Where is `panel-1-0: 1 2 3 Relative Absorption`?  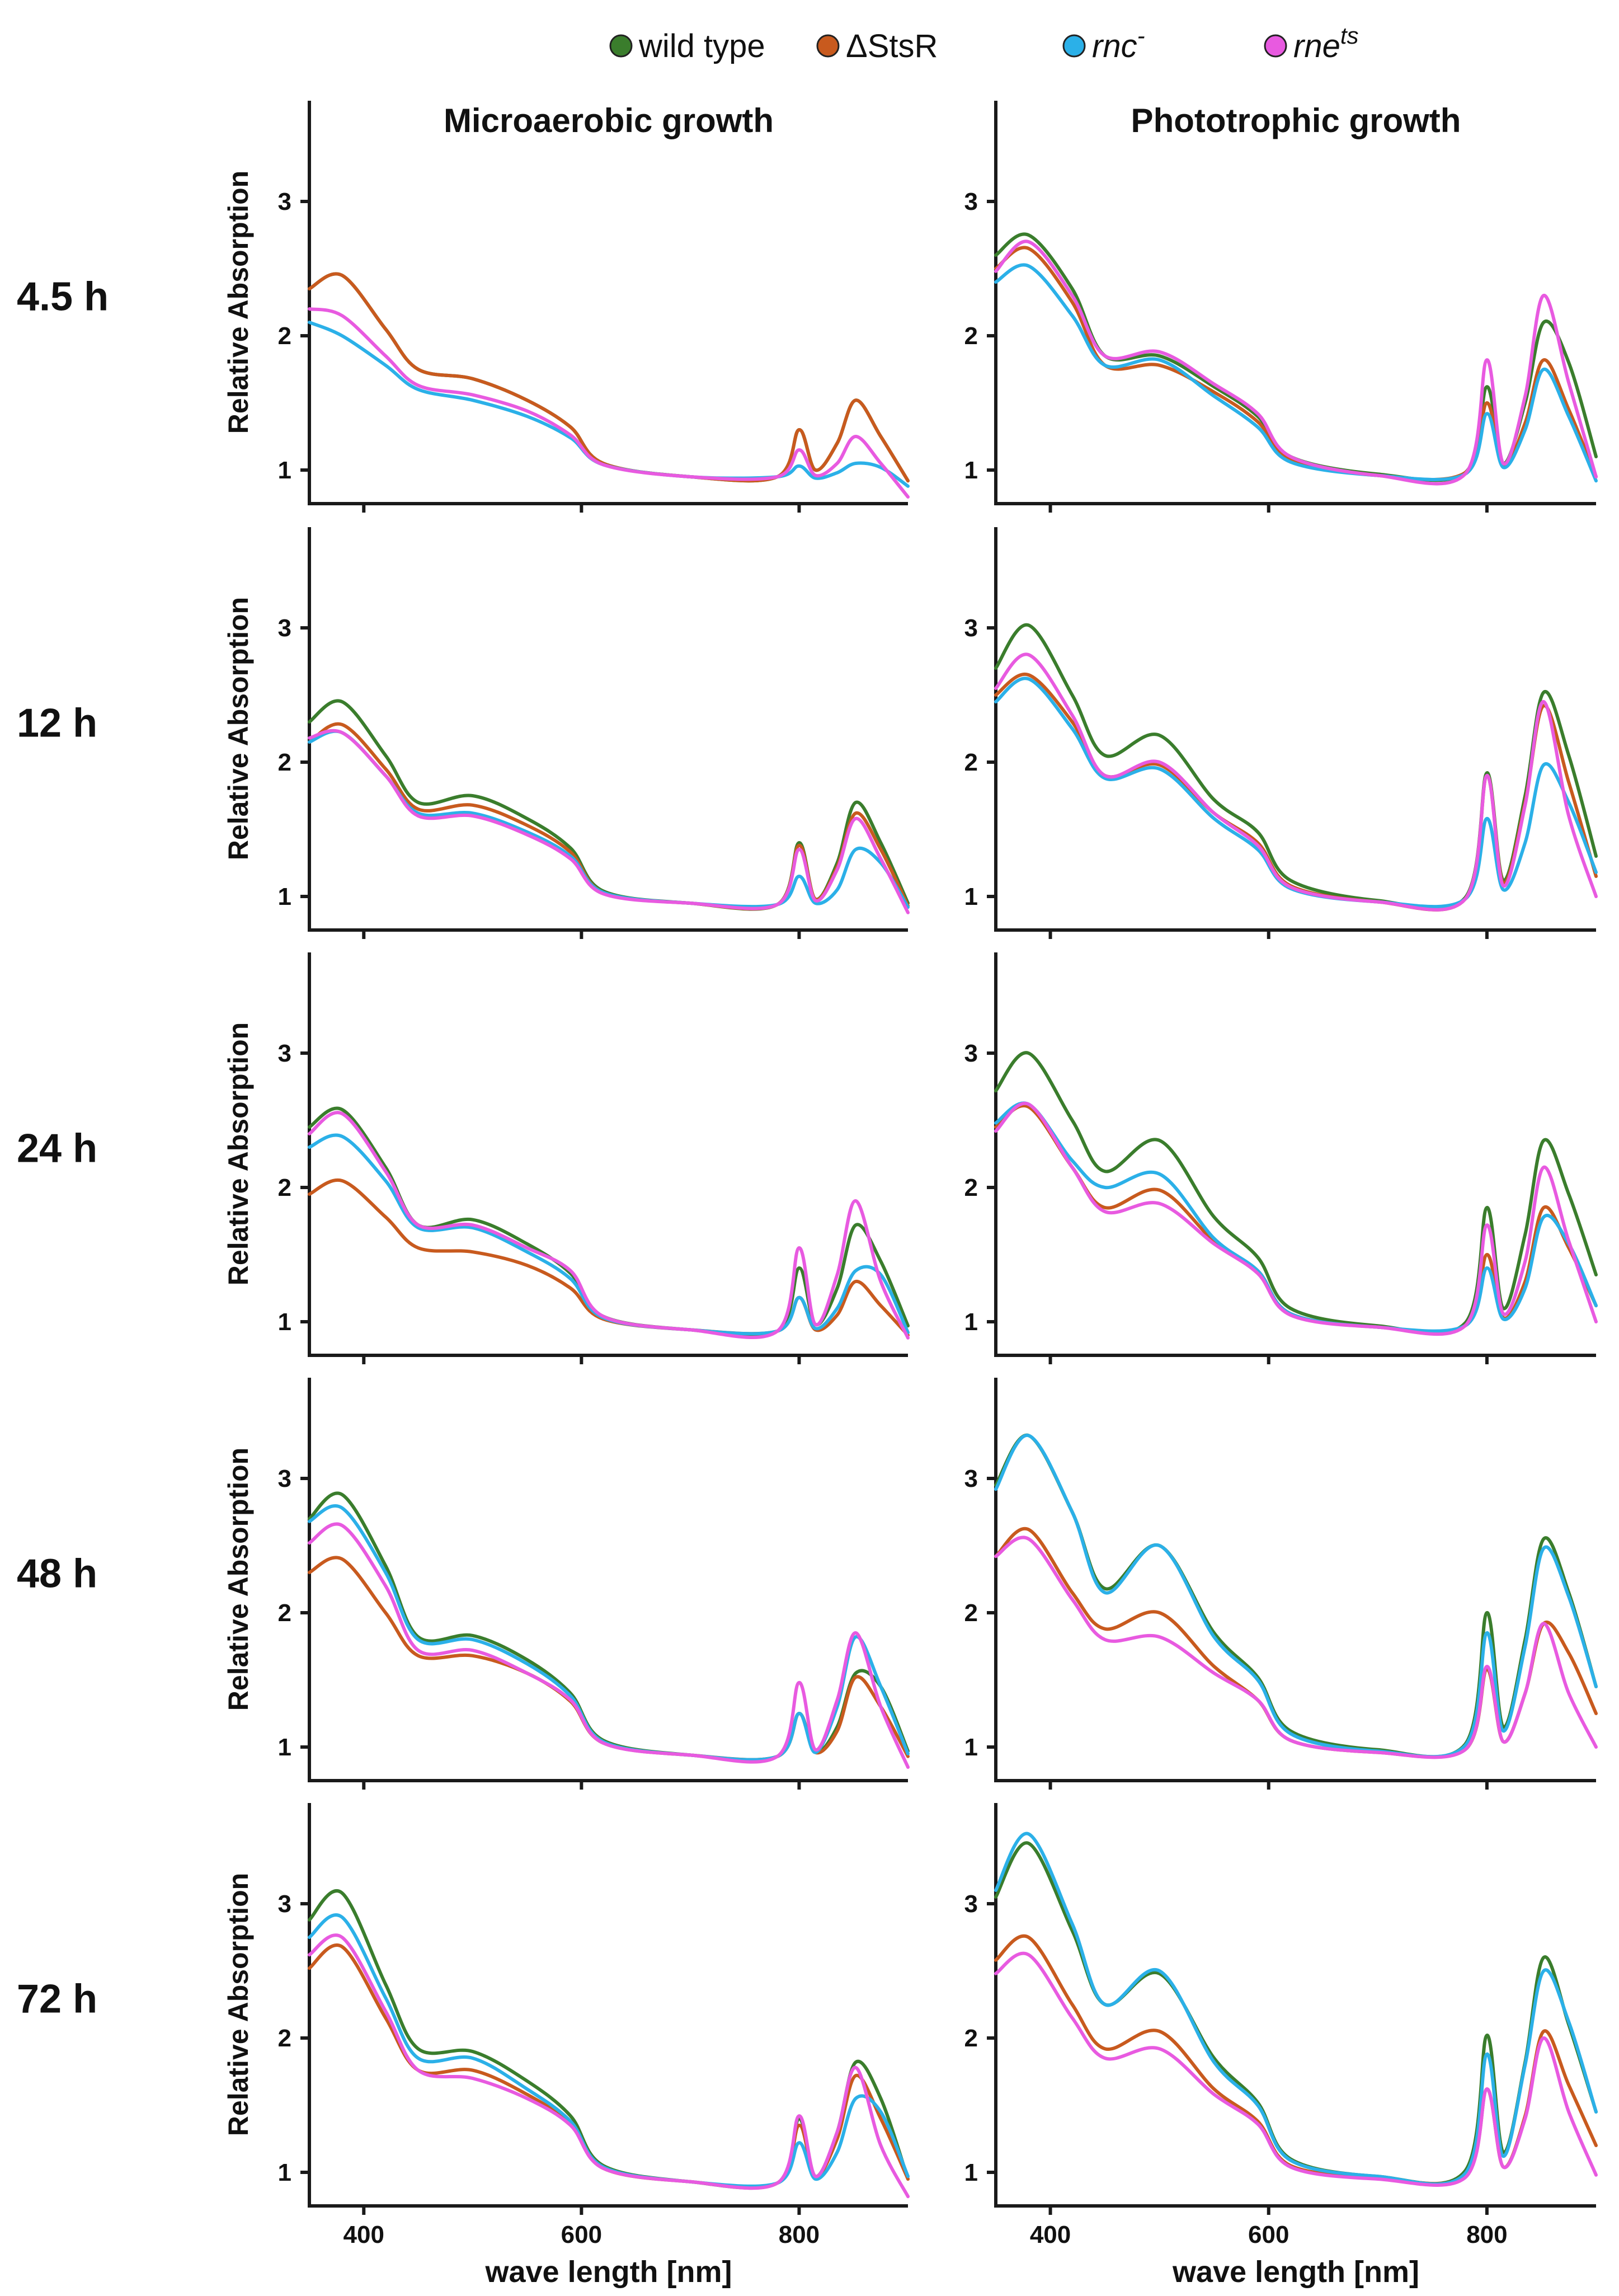 panel-1-0: 1 2 3 Relative Absorption is located at coordinates (566, 733).